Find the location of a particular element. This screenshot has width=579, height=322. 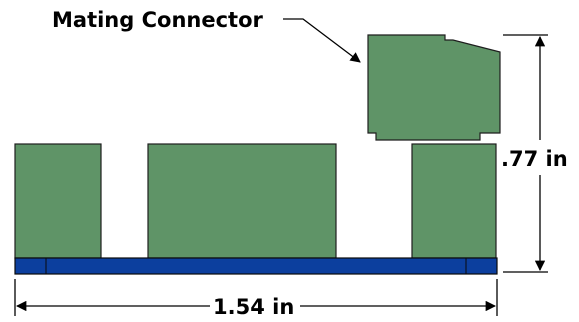

mating-connector is located at coordinates (434, 87).